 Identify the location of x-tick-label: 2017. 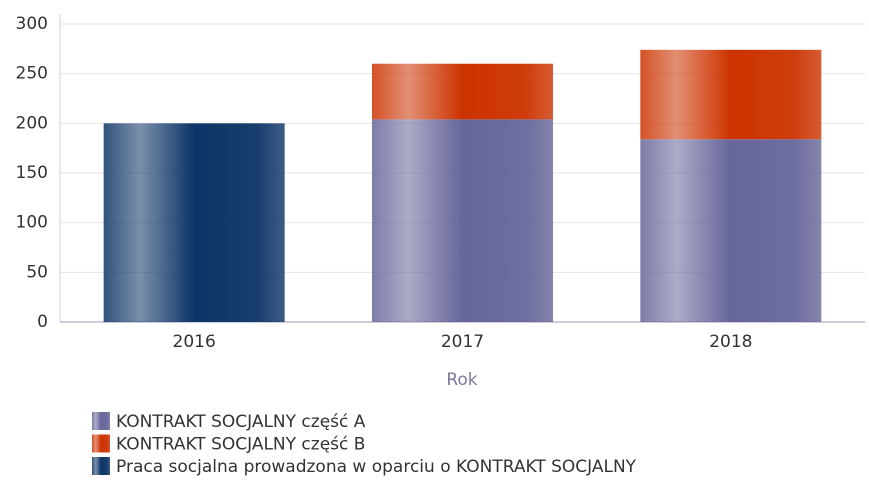
(462, 342).